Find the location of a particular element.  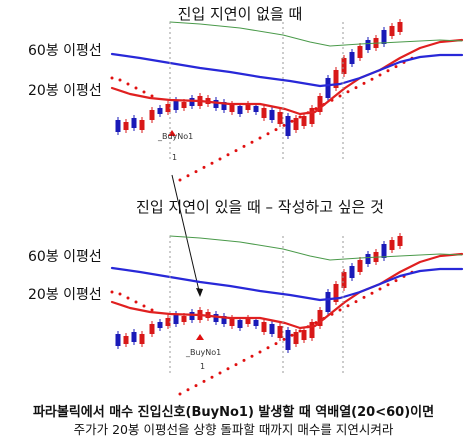

top-ma60-label: 60봉 이평선 is located at coordinates (65, 51).